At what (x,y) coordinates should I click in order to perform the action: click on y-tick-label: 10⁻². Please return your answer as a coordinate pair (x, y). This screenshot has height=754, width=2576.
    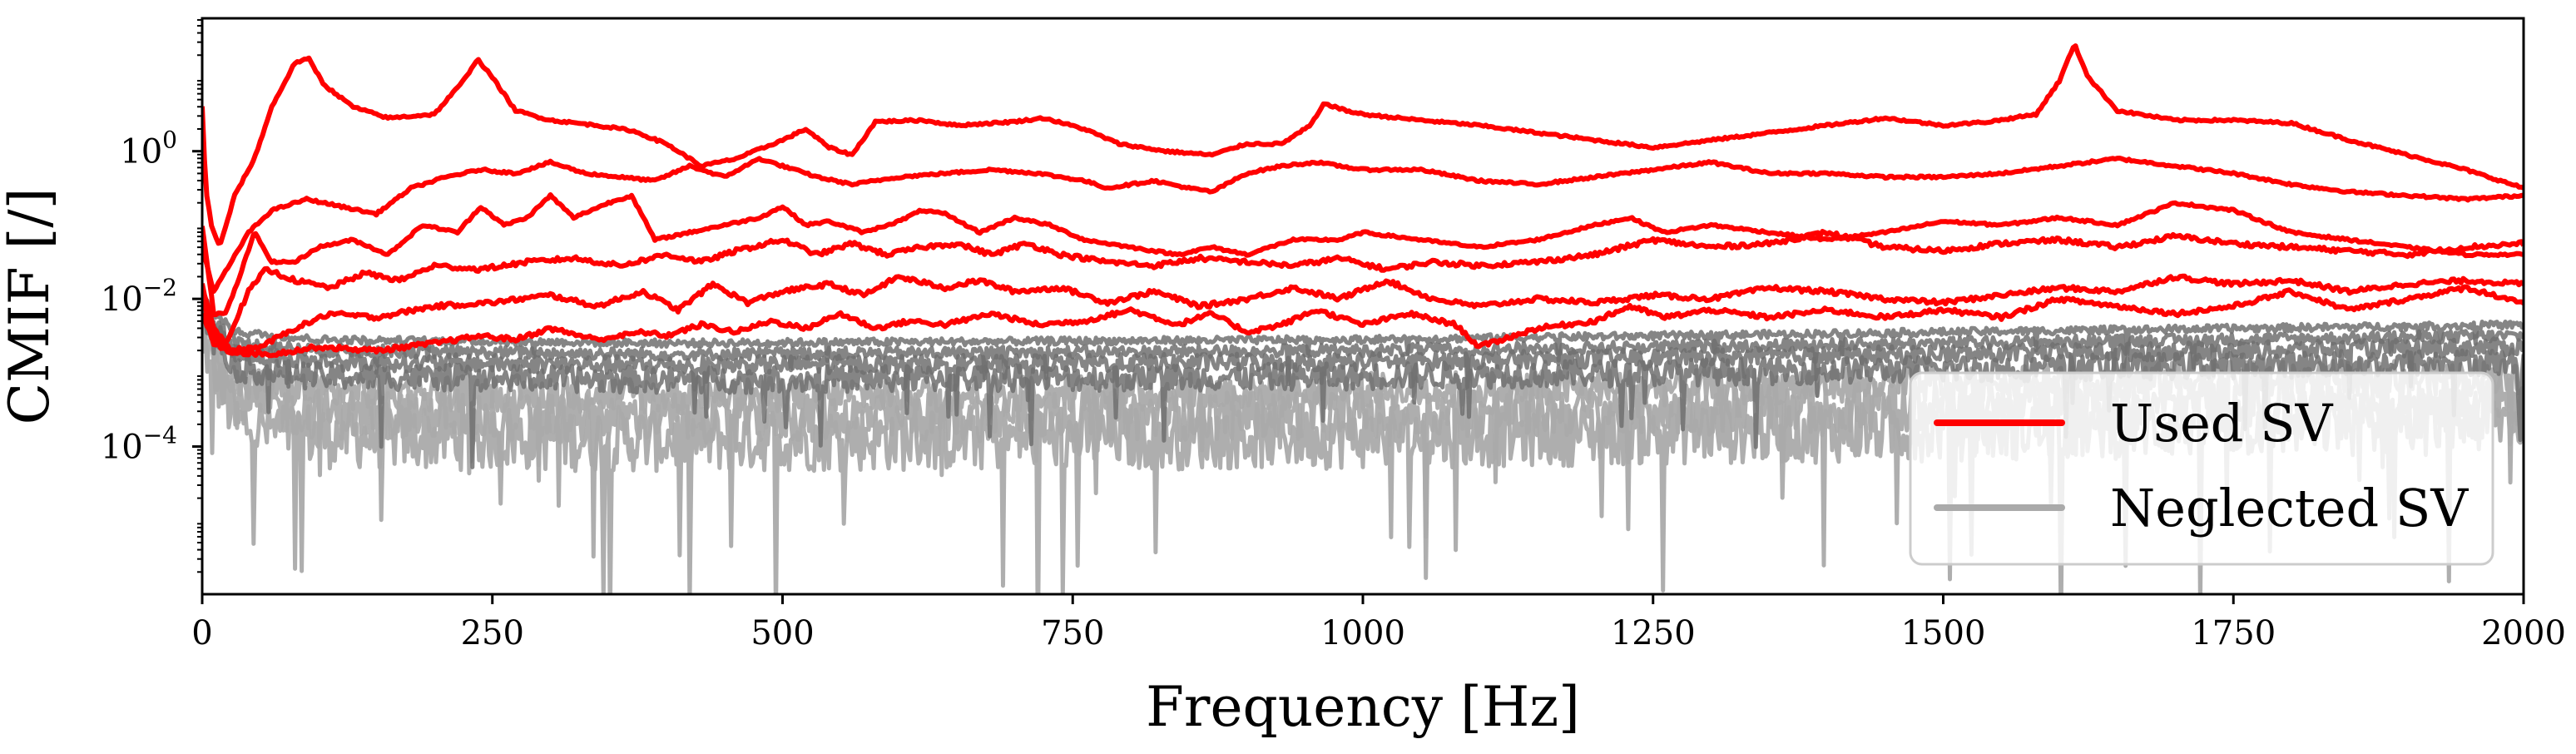
    Looking at the image, I should click on (139, 296).